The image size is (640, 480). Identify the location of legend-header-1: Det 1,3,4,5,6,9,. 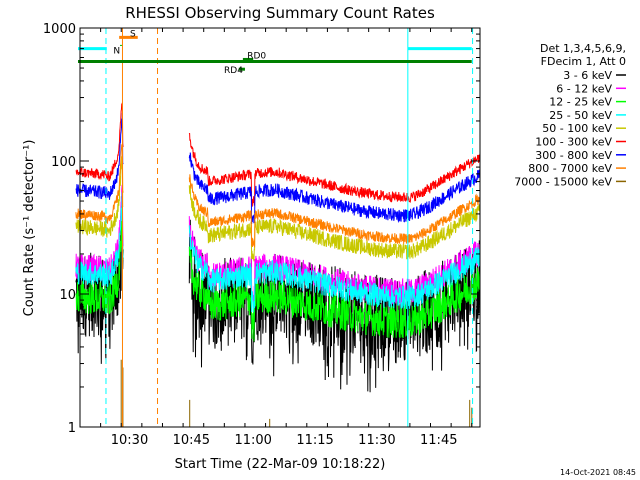
(583, 48).